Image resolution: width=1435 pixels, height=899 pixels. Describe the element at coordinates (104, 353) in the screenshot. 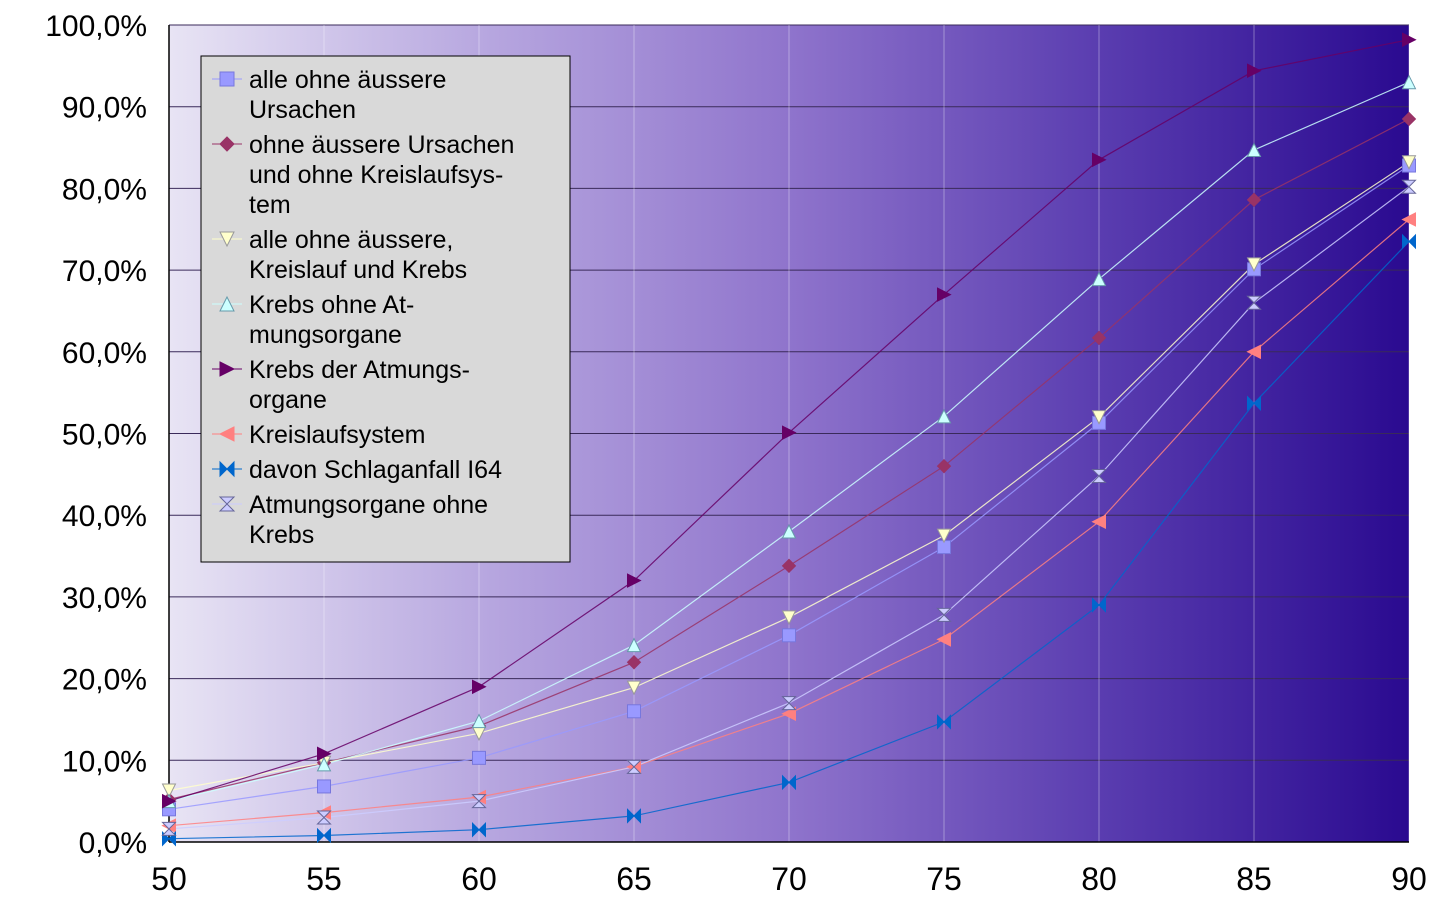

I see `y-tick-label: 60,0%` at that location.